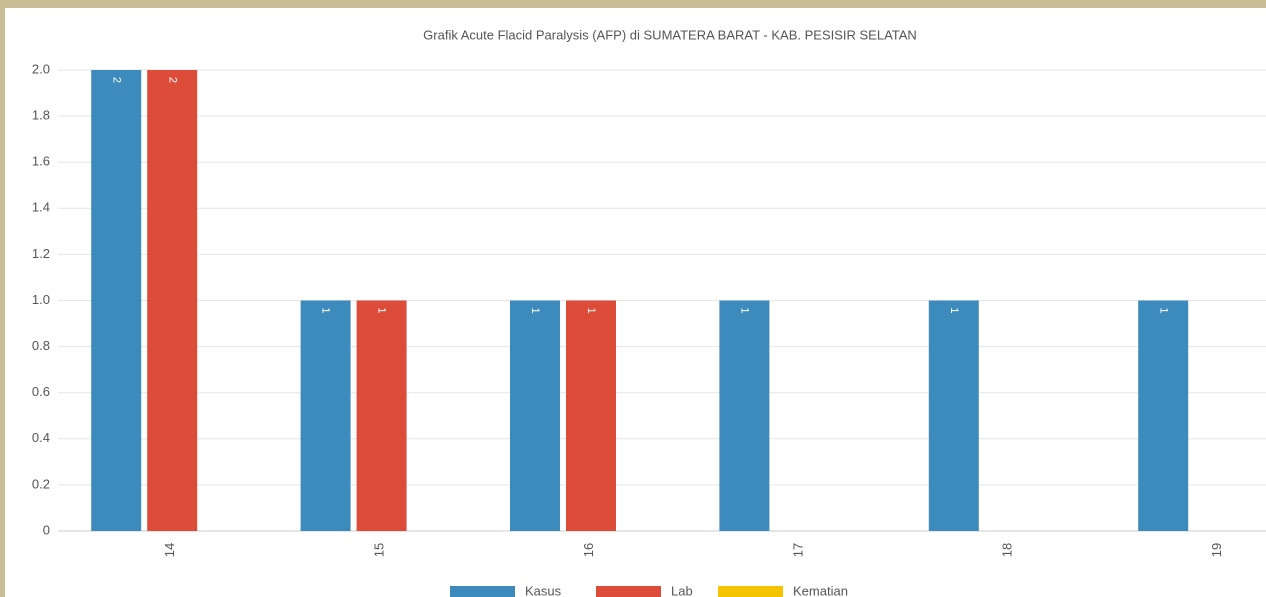 This screenshot has width=1266, height=597. I want to click on y-tick-label: 0.6, so click(41, 391).